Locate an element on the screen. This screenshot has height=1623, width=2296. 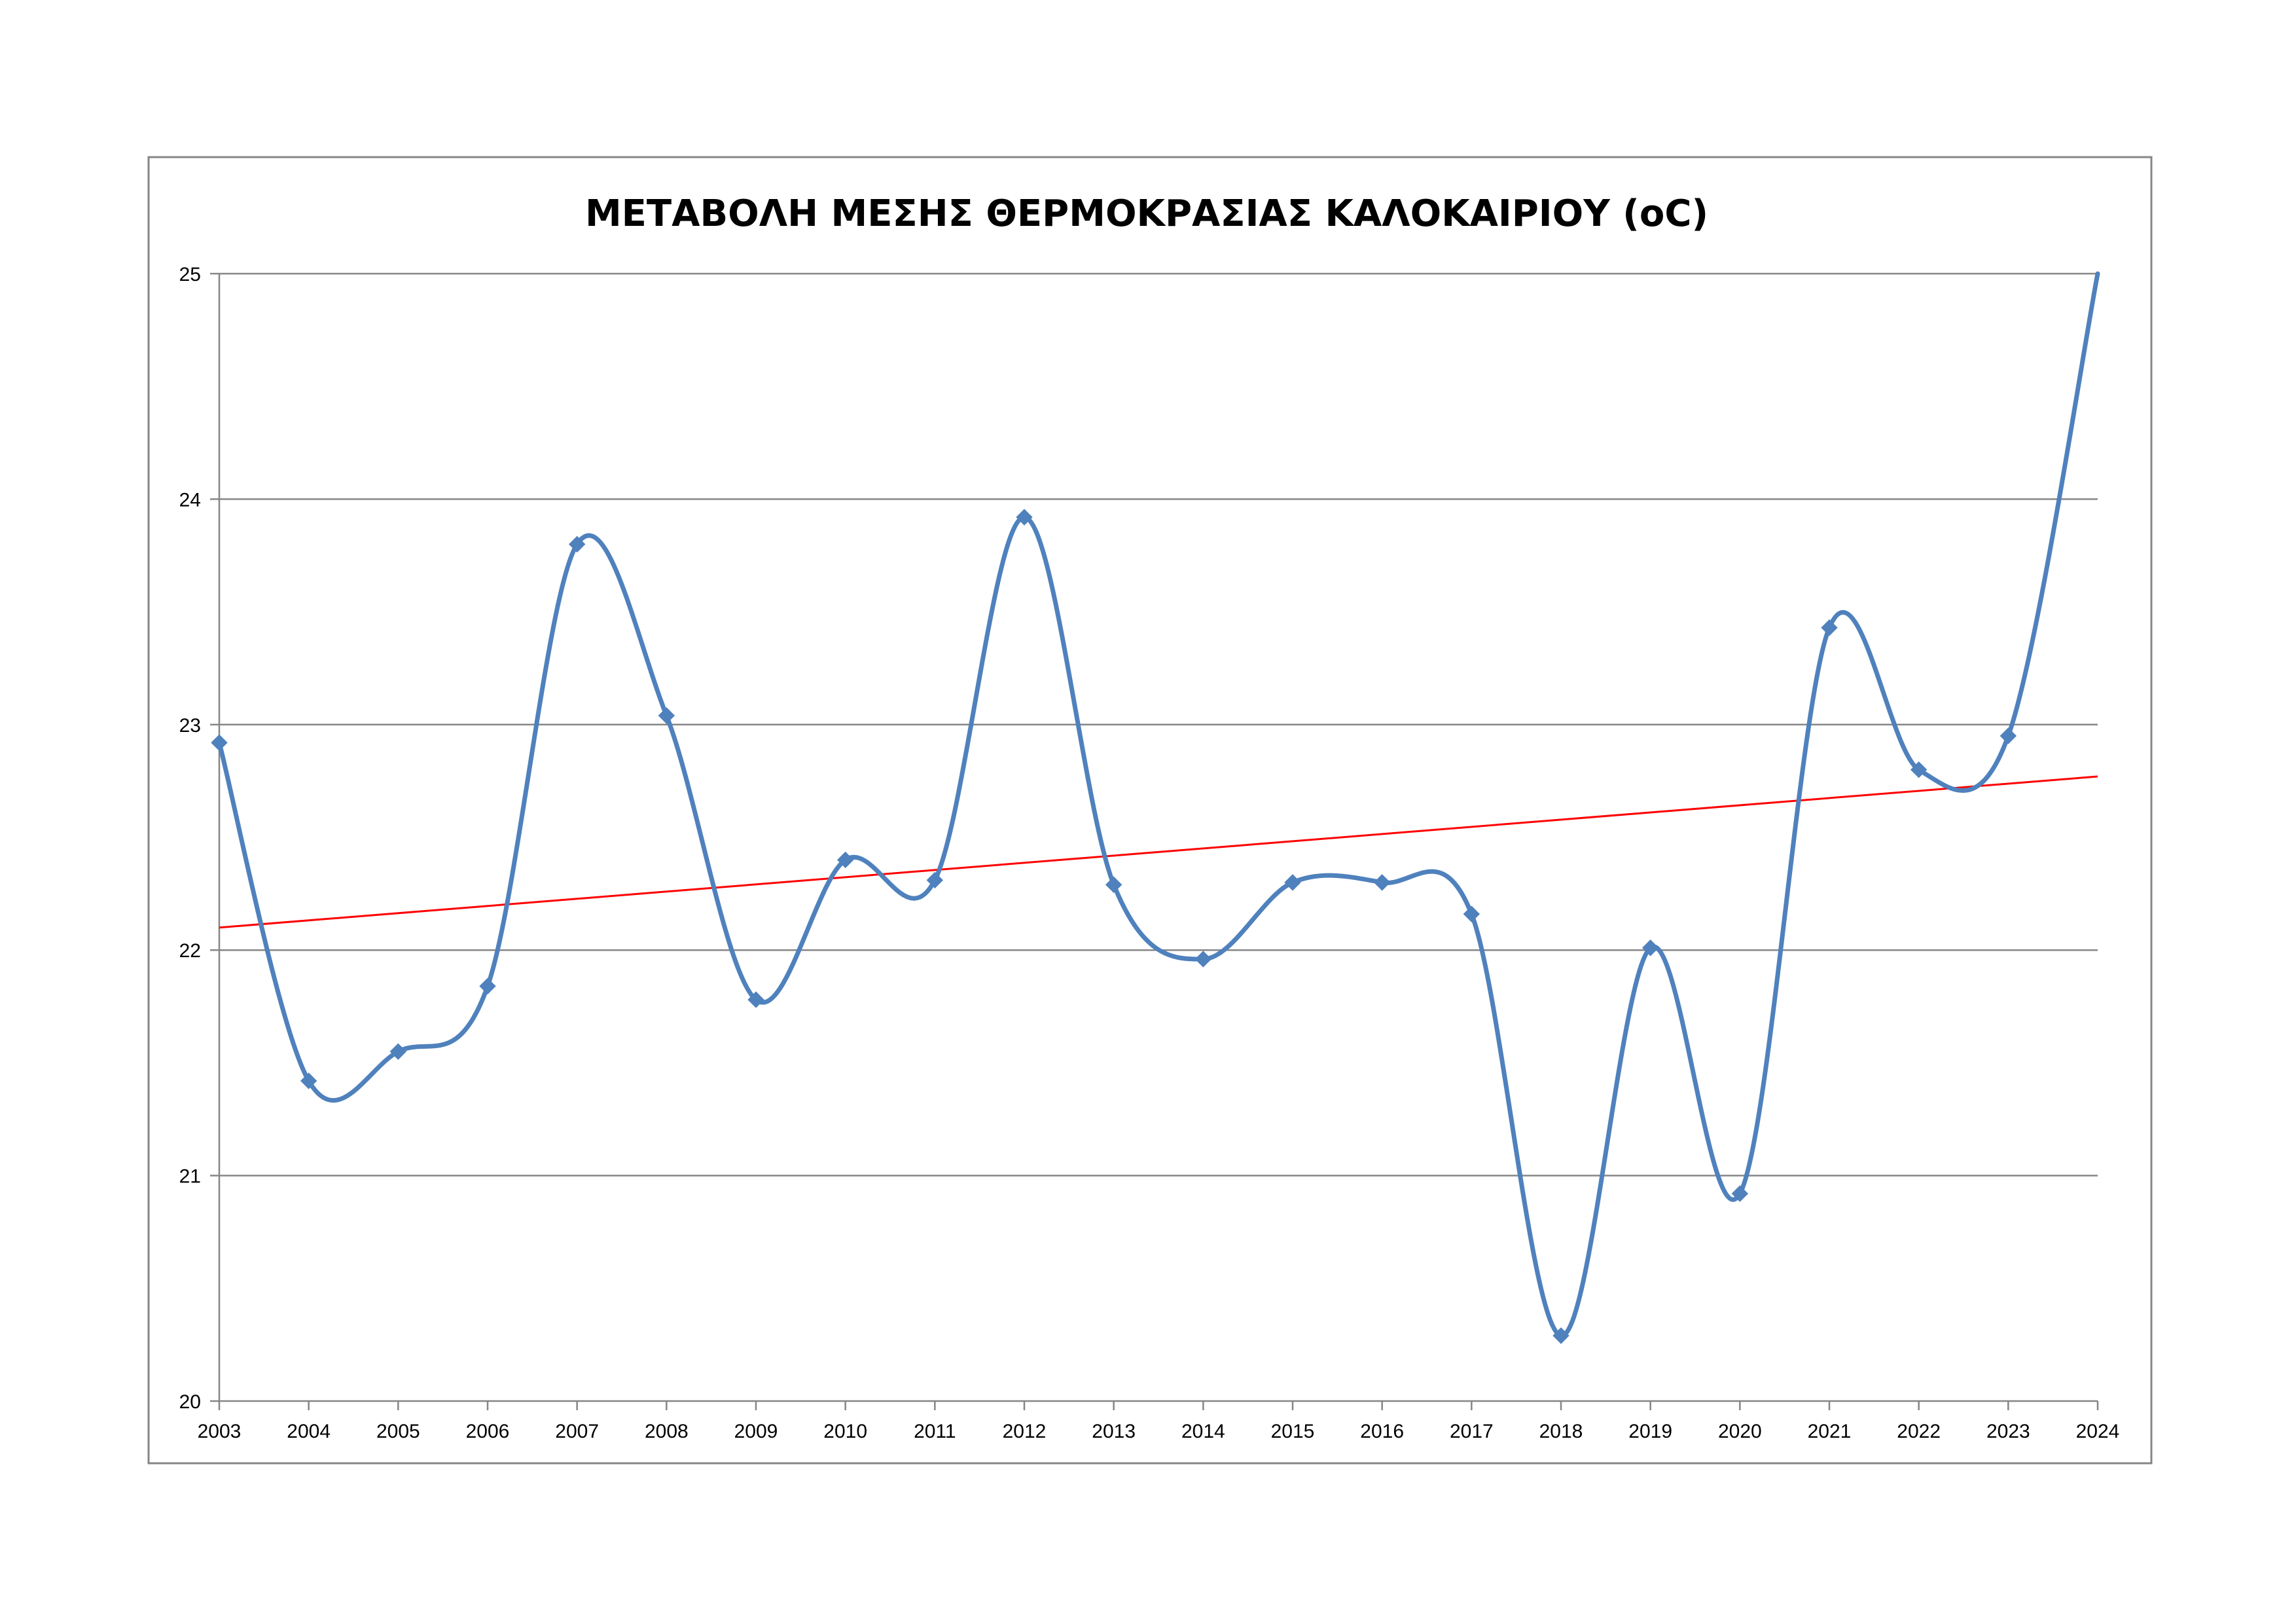
x-tick-label: 2012 is located at coordinates (1025, 1431).